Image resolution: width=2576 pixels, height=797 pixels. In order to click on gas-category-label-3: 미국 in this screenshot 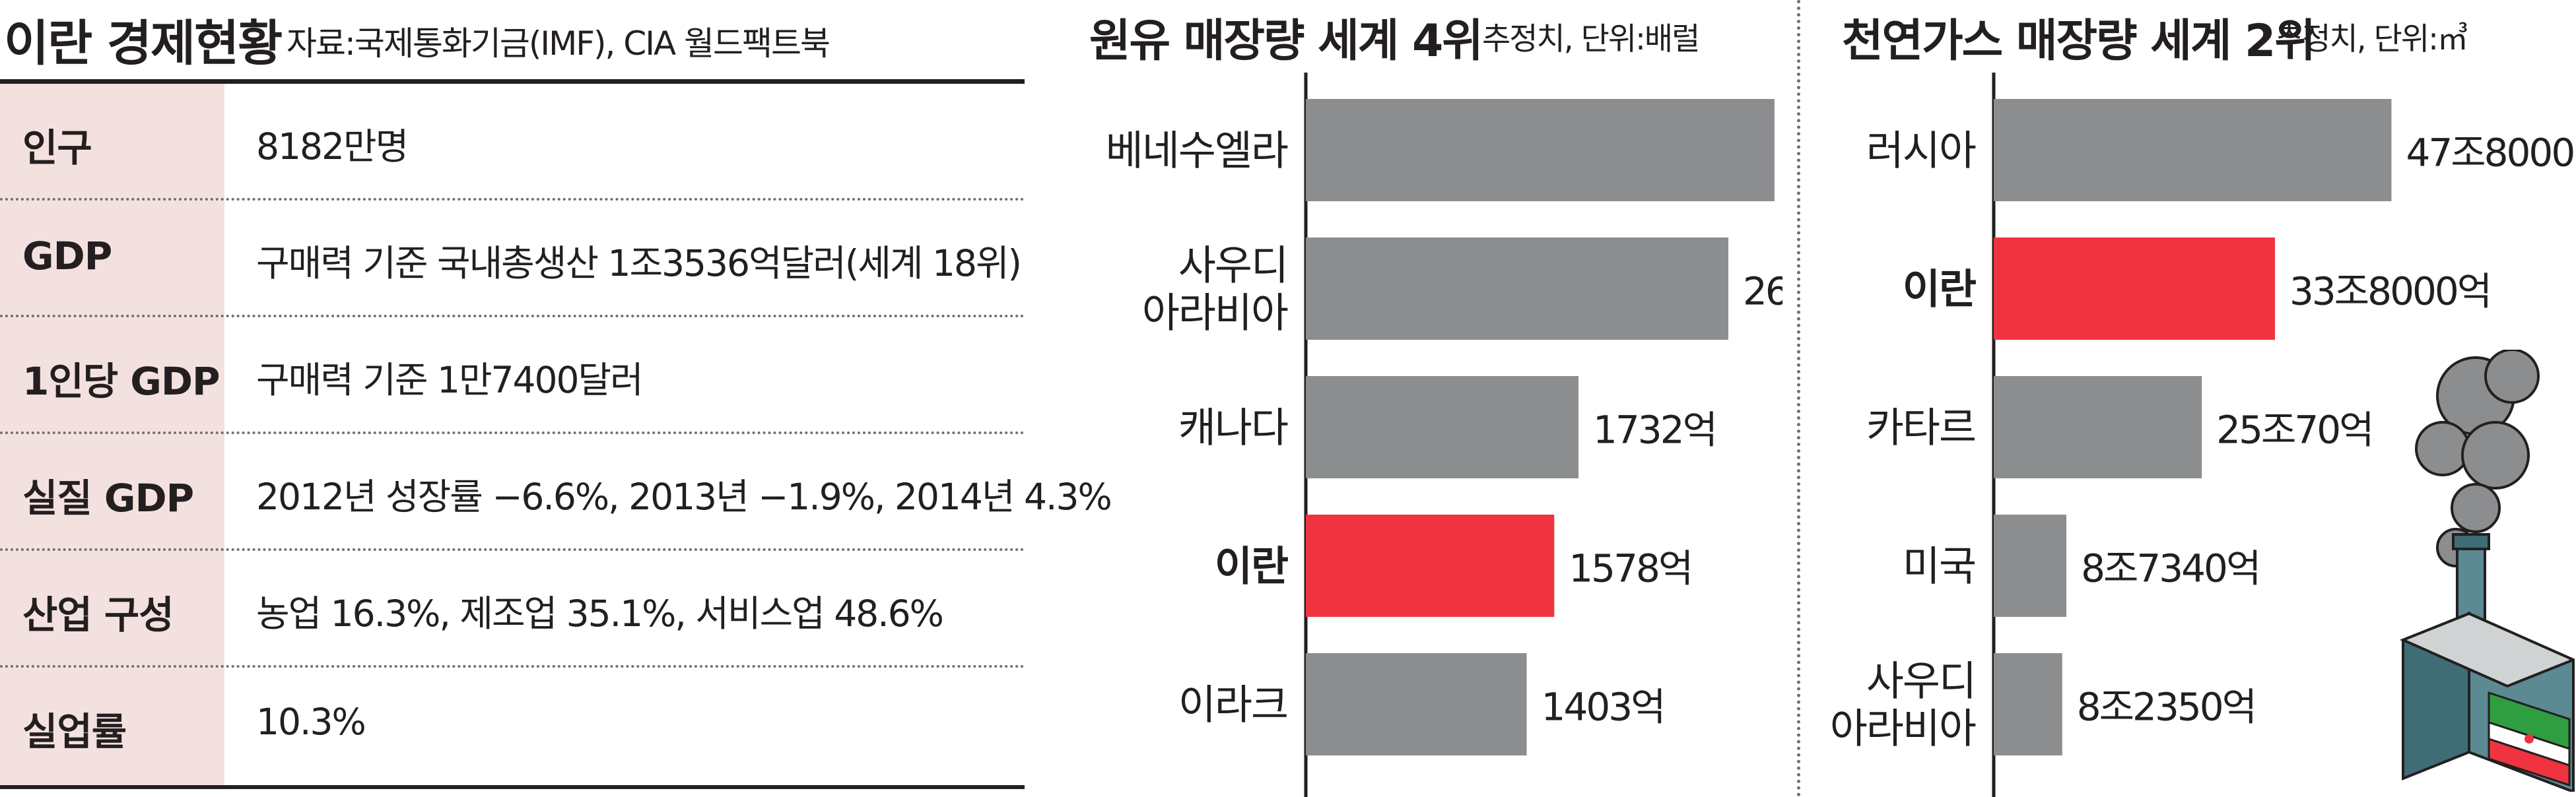, I will do `click(1939, 566)`.